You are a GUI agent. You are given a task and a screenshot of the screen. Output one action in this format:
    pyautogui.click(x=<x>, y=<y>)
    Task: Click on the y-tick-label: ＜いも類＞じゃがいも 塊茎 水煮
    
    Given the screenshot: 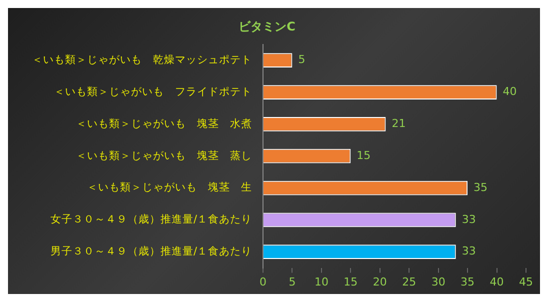 What is the action you would take?
    pyautogui.click(x=164, y=123)
    